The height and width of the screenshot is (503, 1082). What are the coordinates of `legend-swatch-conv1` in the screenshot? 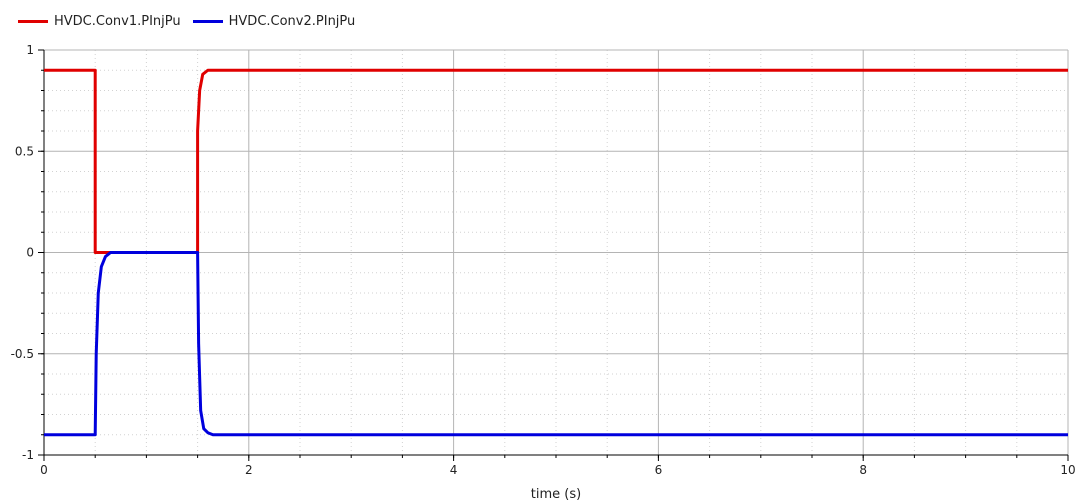 It's located at (33, 21).